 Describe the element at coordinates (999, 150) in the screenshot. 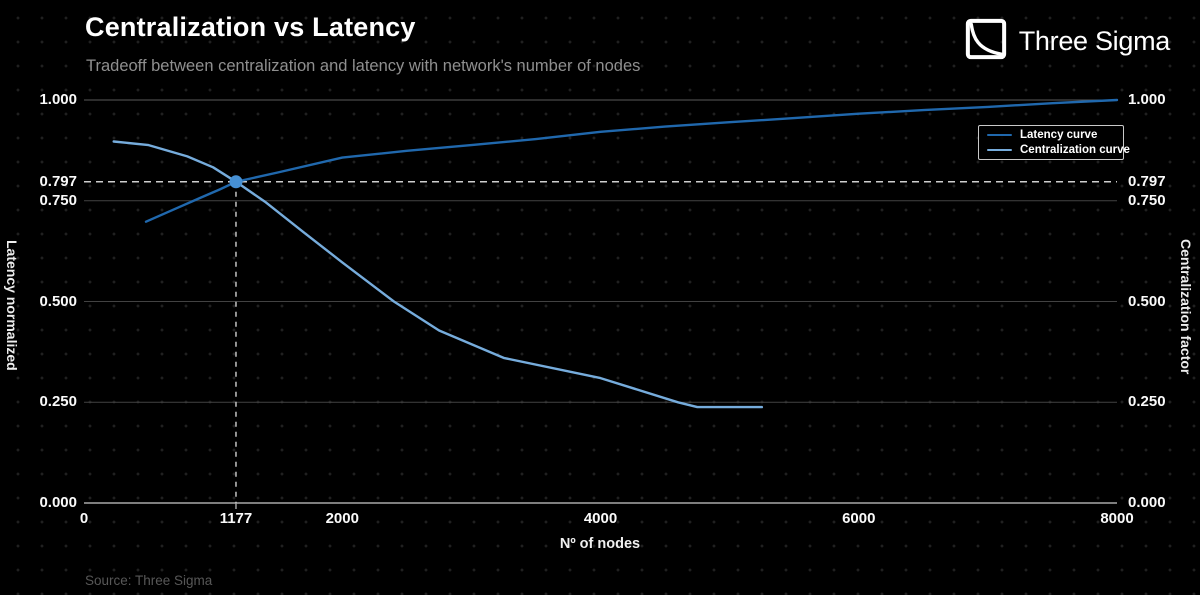

I see `centralization-line-swatch` at that location.